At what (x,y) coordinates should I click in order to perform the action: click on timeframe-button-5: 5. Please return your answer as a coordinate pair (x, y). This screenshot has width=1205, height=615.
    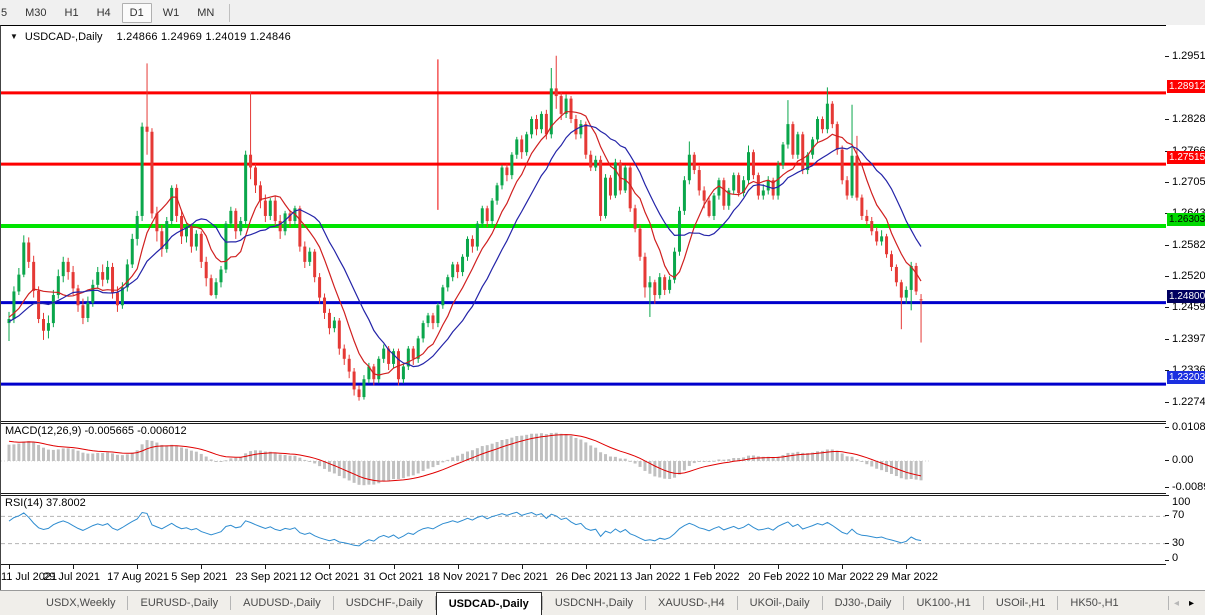
    Looking at the image, I should click on (4, 12).